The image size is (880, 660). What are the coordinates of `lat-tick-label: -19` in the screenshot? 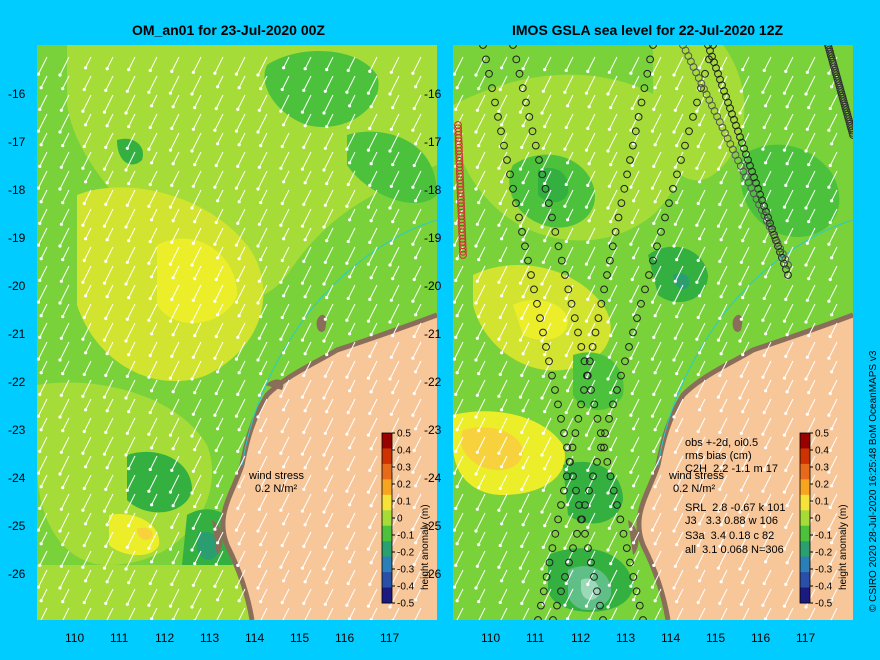 It's located at (433, 238).